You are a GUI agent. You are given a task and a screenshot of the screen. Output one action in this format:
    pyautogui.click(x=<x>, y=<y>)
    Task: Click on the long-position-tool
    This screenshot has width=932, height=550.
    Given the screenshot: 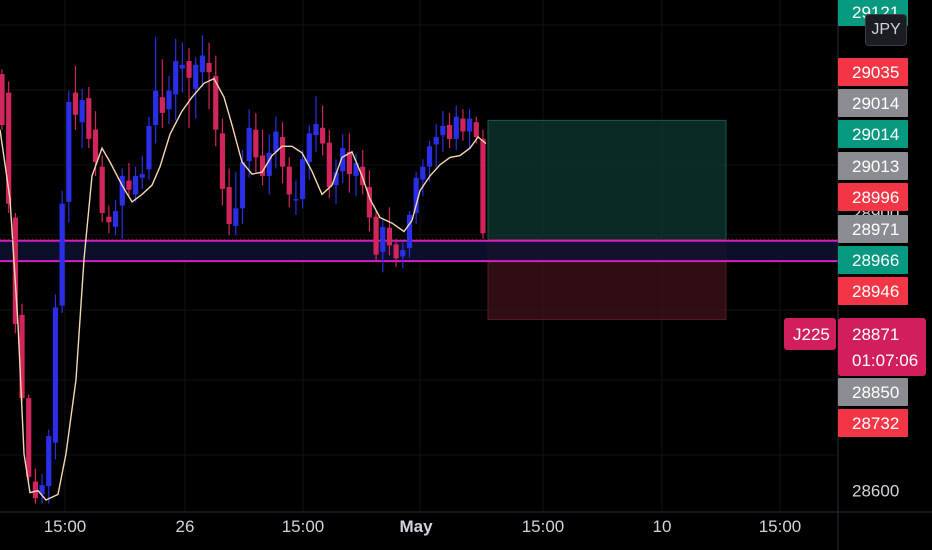 What is the action you would take?
    pyautogui.click(x=607, y=219)
    